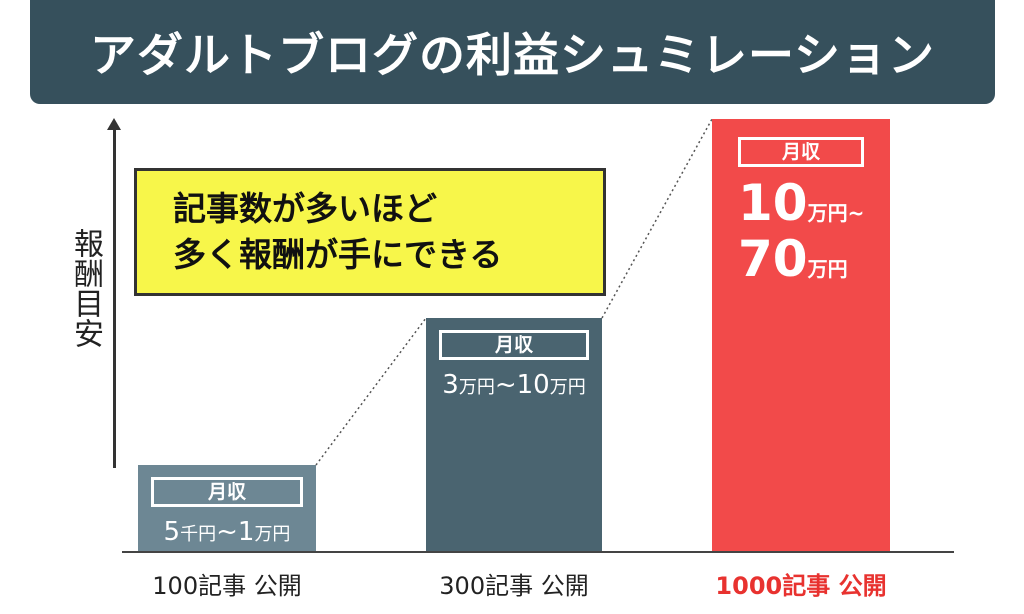 The width and height of the screenshot is (1024, 614). What do you see at coordinates (227, 532) in the screenshot?
I see `bar-value-1: 5千円~1万円` at bounding box center [227, 532].